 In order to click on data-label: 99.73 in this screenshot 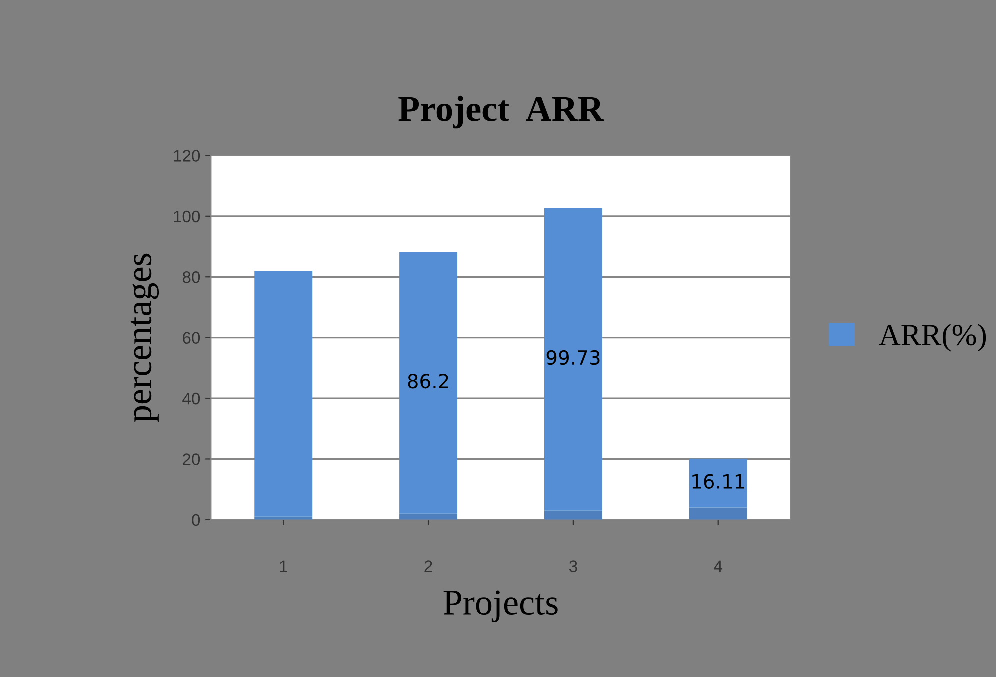, I will do `click(573, 358)`.